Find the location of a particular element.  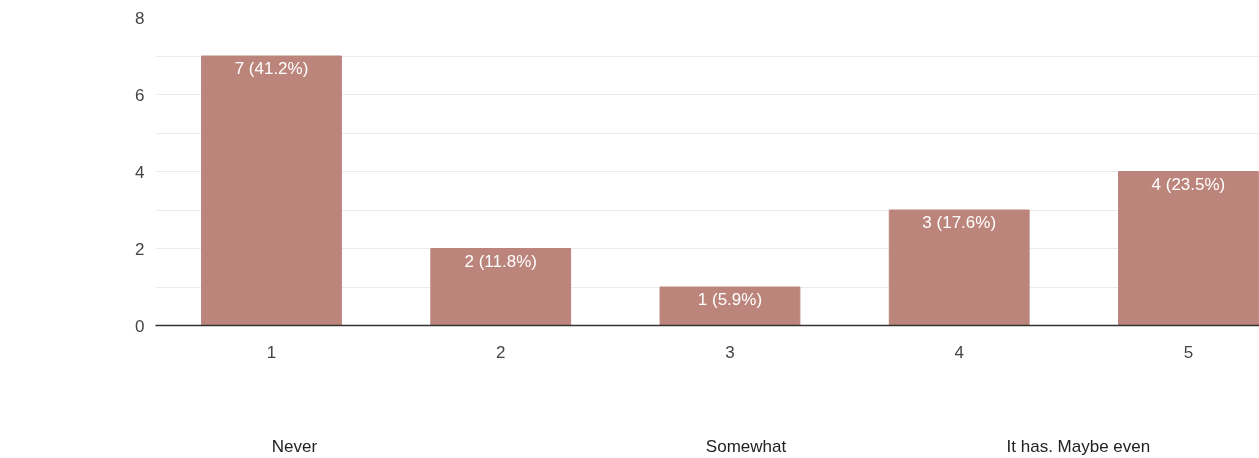

text: Somewhat is located at coordinates (746, 446).